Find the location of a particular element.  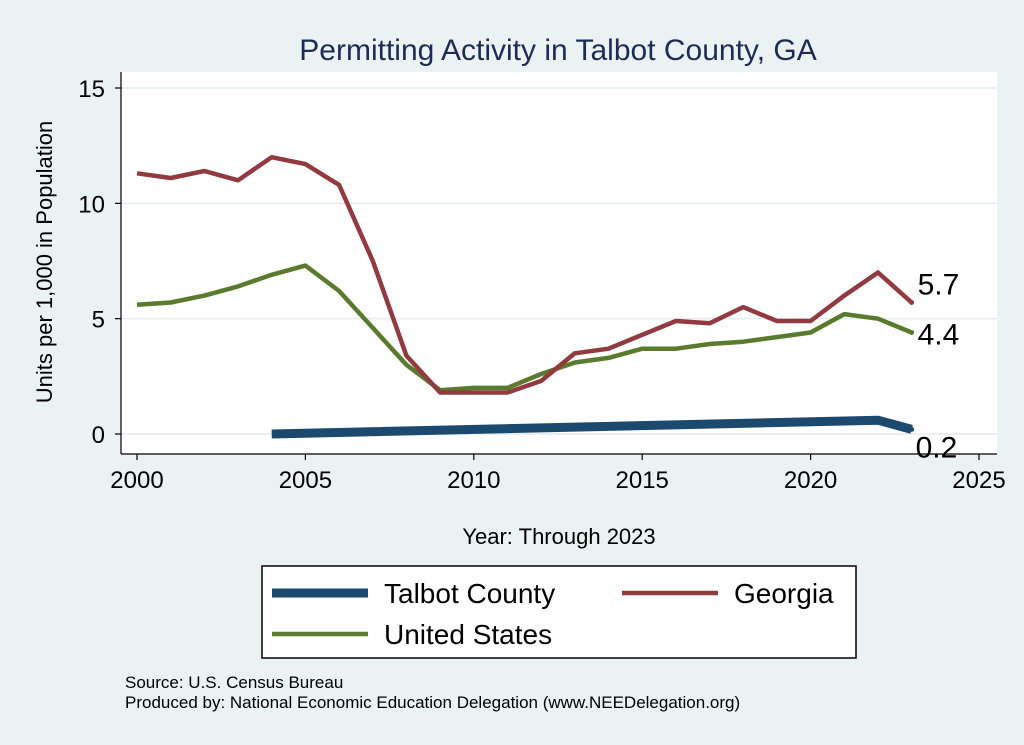

chart-title: Permitting Activity in Talbot County, GA is located at coordinates (557, 50).